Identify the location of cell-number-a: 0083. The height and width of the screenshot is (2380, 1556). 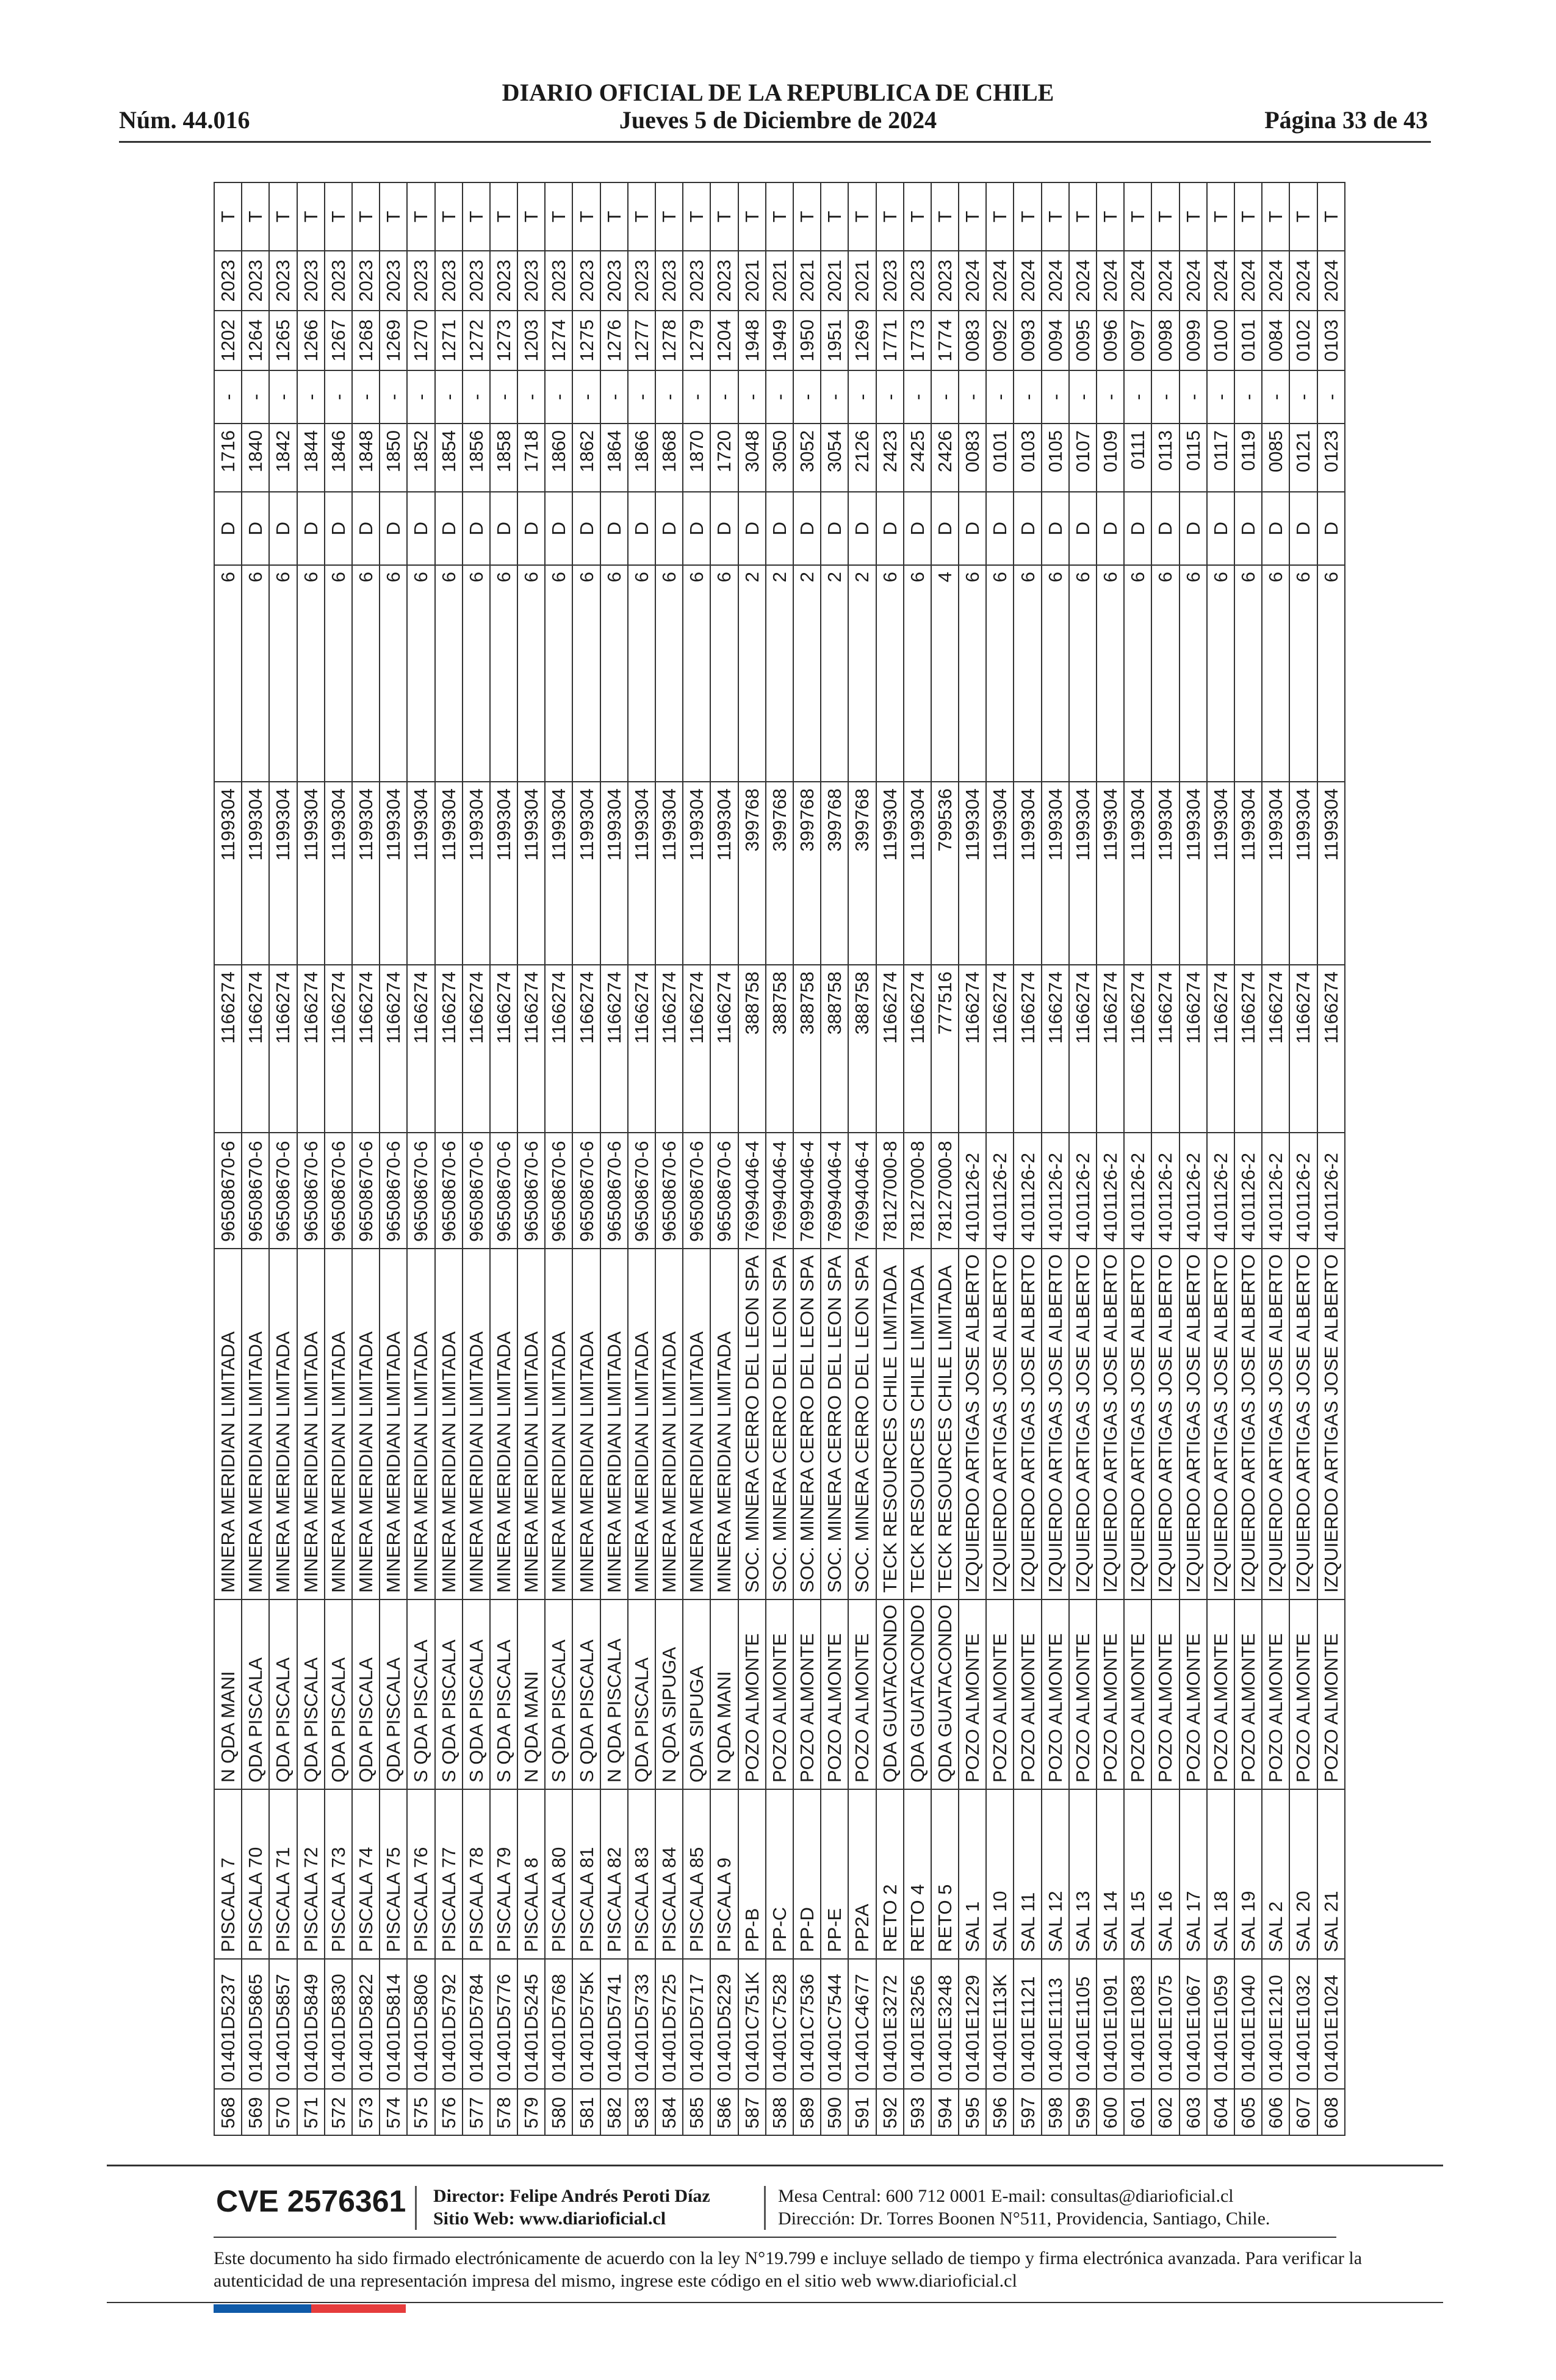
(973, 458).